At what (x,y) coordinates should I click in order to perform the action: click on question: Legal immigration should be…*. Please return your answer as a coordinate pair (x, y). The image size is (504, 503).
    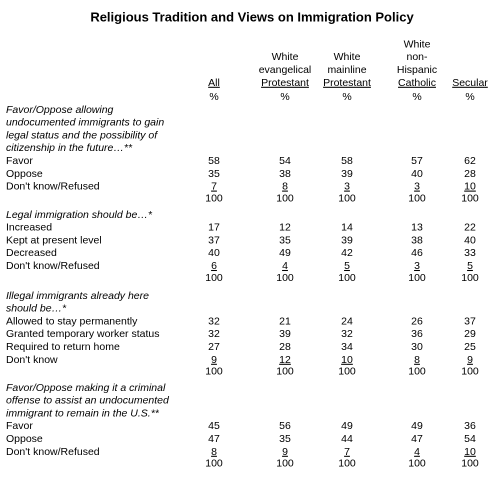
    Looking at the image, I should click on (79, 215).